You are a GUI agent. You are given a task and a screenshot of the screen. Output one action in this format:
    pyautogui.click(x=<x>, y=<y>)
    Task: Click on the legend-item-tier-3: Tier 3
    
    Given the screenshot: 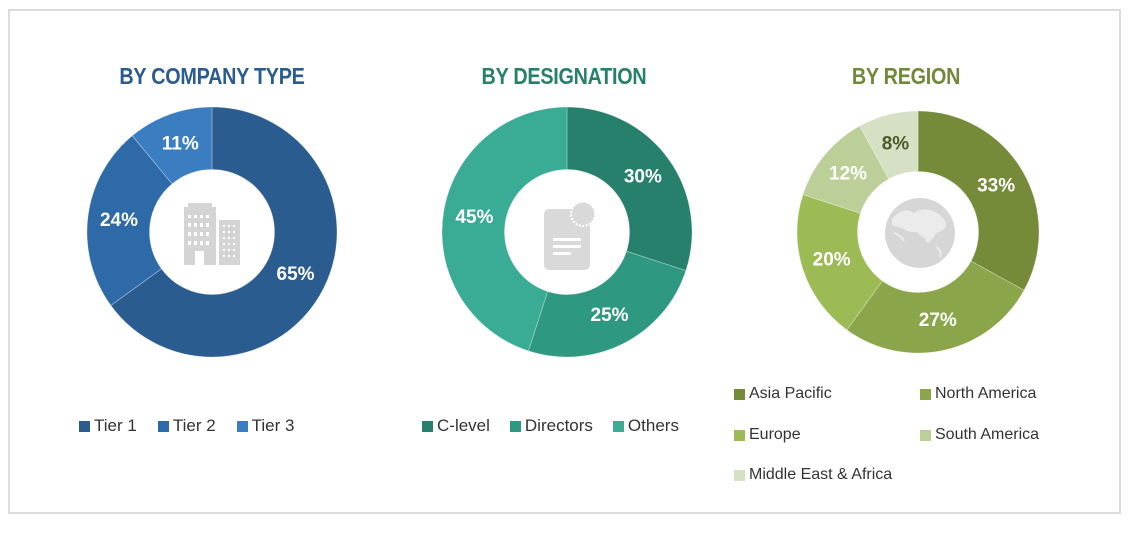 What is the action you would take?
    pyautogui.click(x=265, y=426)
    